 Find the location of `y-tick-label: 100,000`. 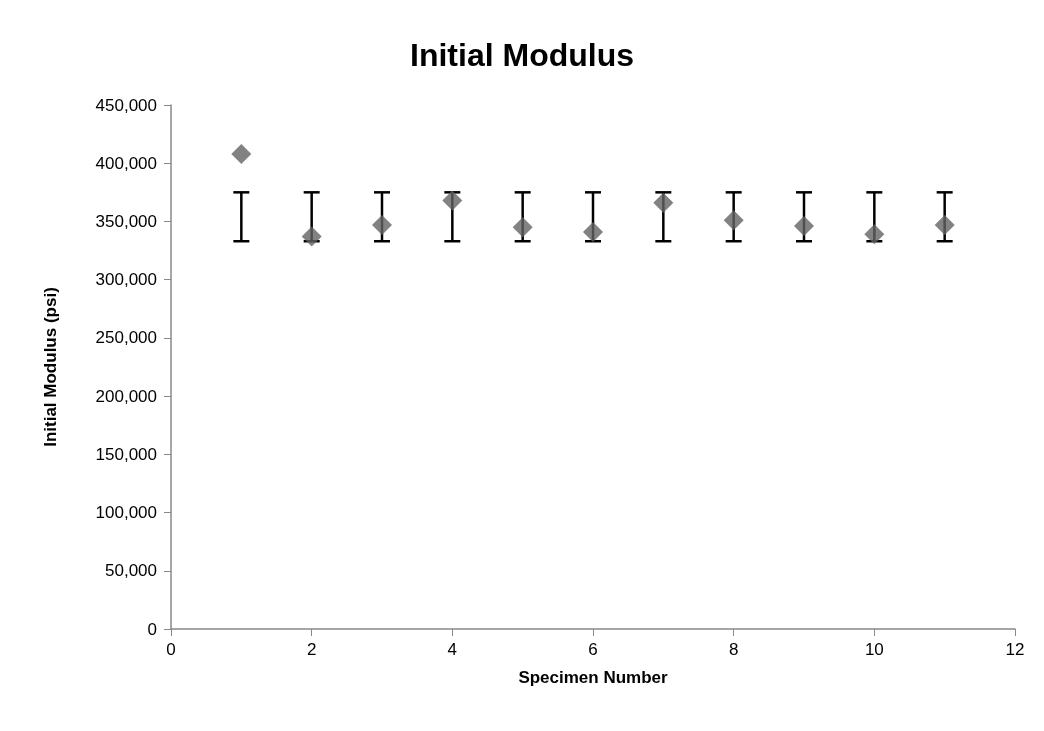

y-tick-label: 100,000 is located at coordinates (126, 513).